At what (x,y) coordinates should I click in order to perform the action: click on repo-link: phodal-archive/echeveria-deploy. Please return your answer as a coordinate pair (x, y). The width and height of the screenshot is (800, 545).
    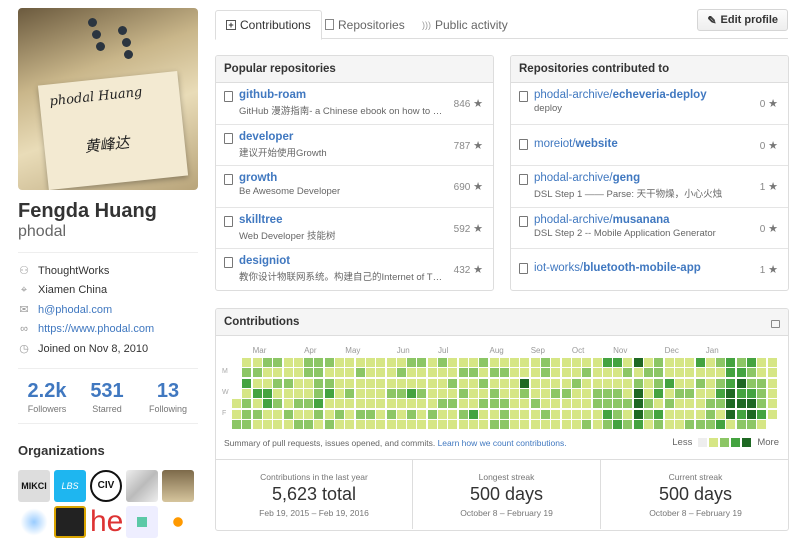
    Looking at the image, I should click on (657, 95).